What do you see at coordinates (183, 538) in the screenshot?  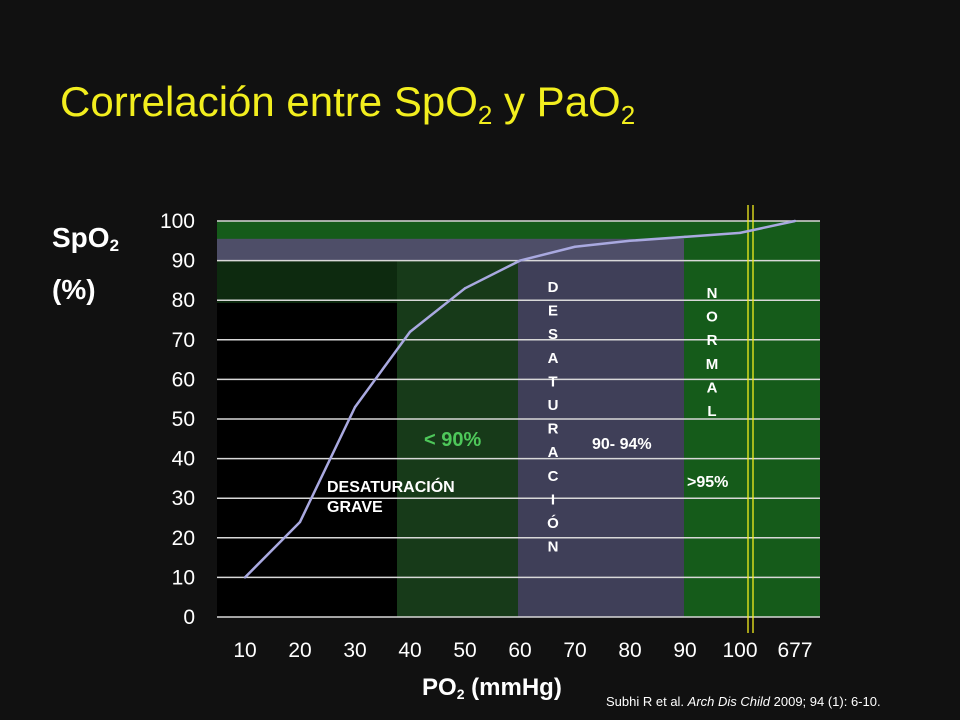 I see `y-tick-label: 20` at bounding box center [183, 538].